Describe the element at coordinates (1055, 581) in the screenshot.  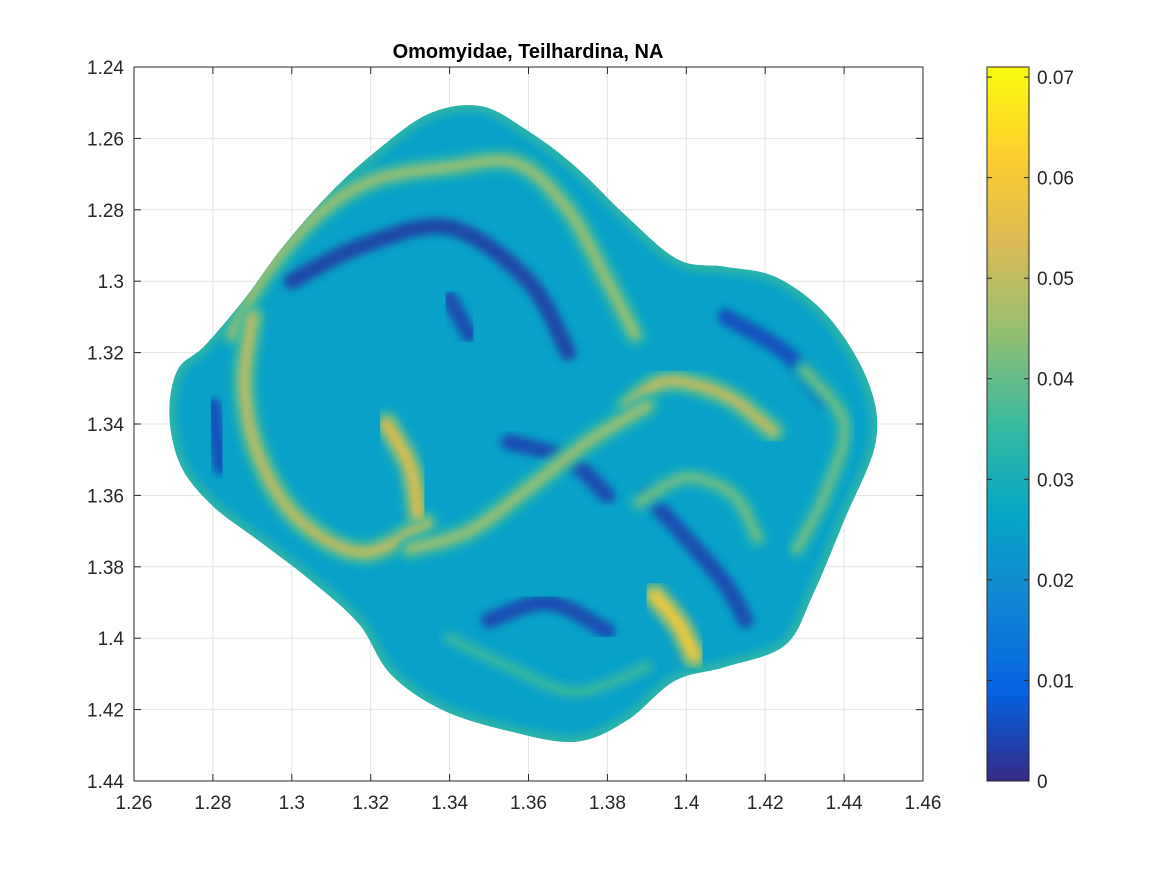
I see `colorbar-tick-label: 0.02` at that location.